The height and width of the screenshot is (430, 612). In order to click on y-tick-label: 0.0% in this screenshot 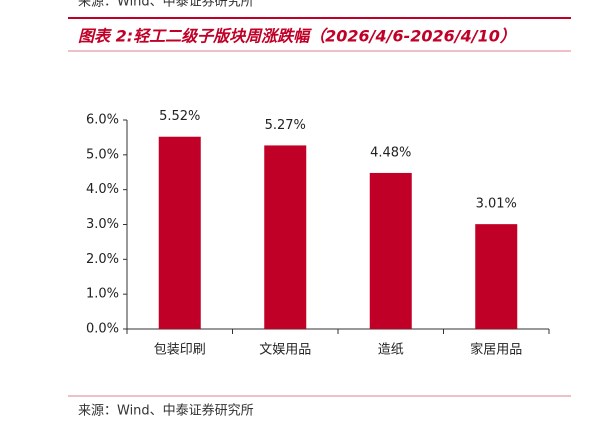, I will do `click(102, 329)`.